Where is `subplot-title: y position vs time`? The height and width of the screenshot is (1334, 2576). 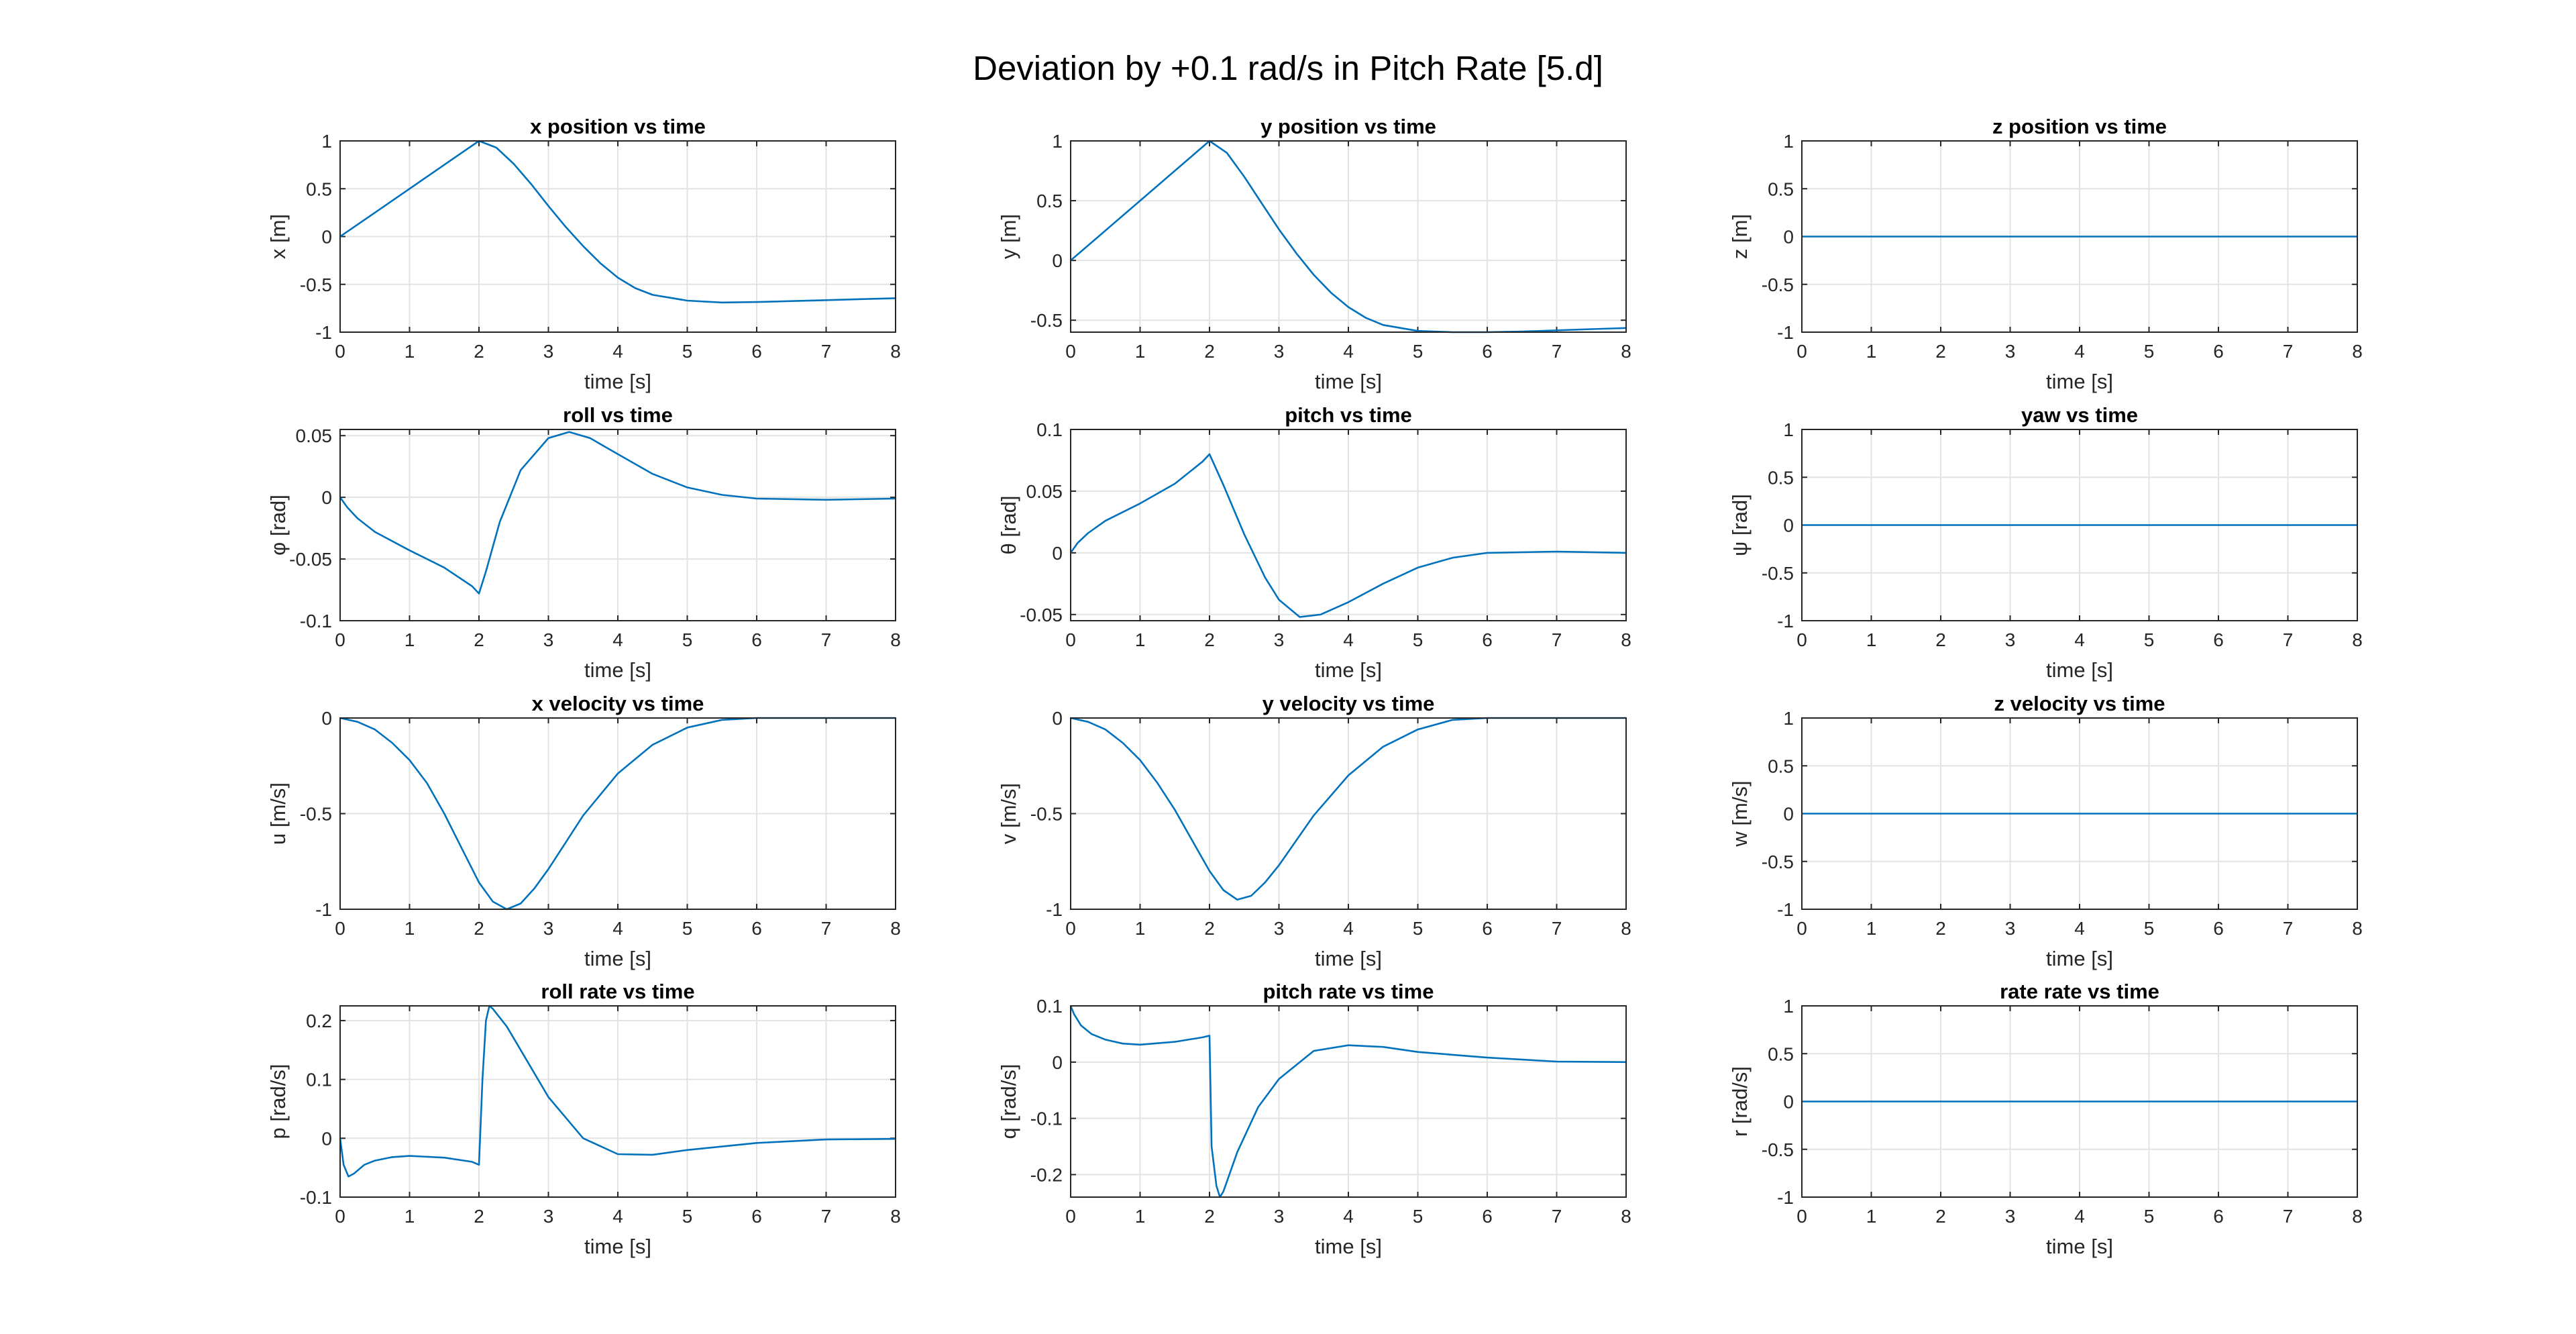
subplot-title: y position vs time is located at coordinates (1348, 126).